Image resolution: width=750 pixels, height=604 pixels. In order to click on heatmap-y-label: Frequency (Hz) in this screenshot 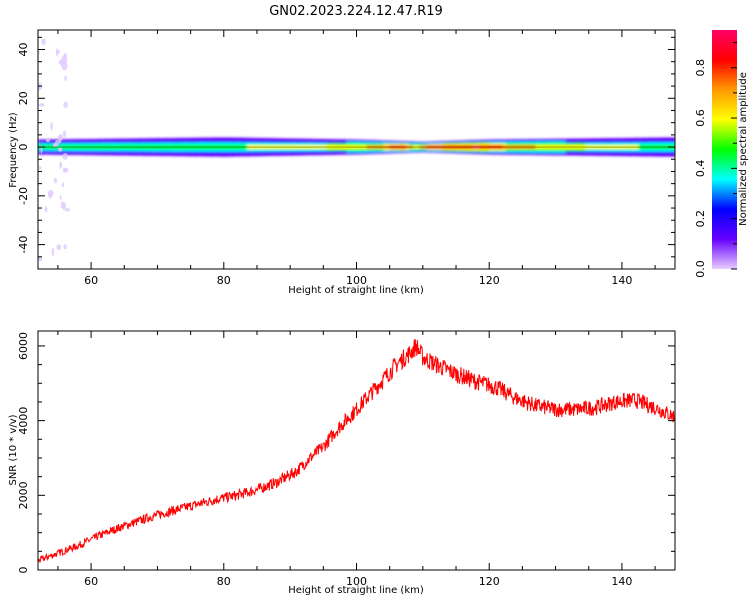, I will do `click(13, 150)`.